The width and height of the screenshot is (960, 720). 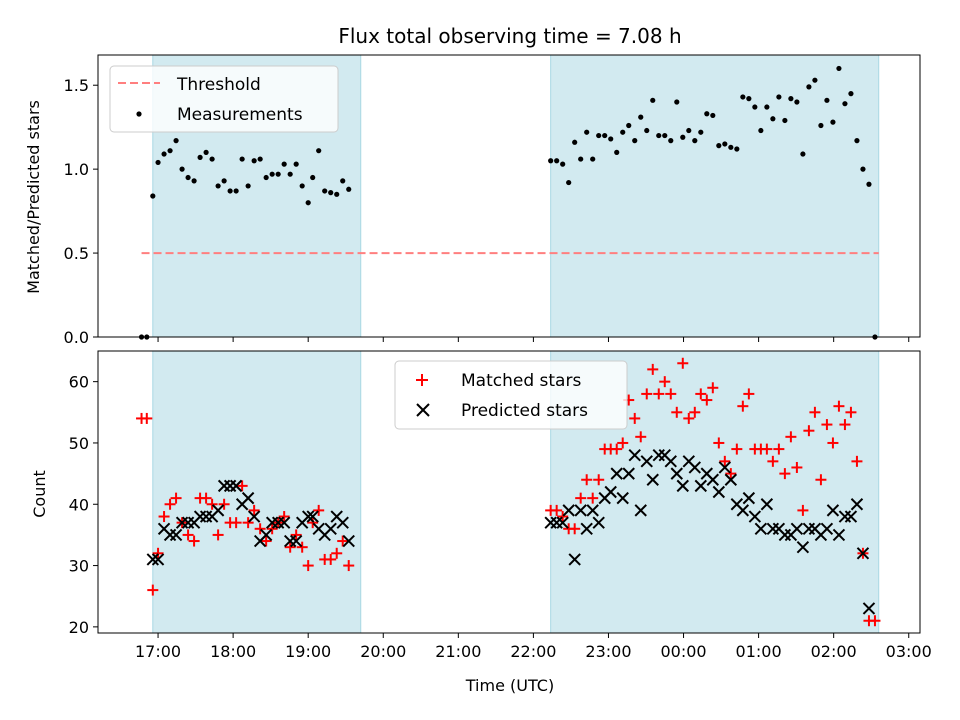 What do you see at coordinates (233, 651) in the screenshot?
I see `x-tick-label: 18:00` at bounding box center [233, 651].